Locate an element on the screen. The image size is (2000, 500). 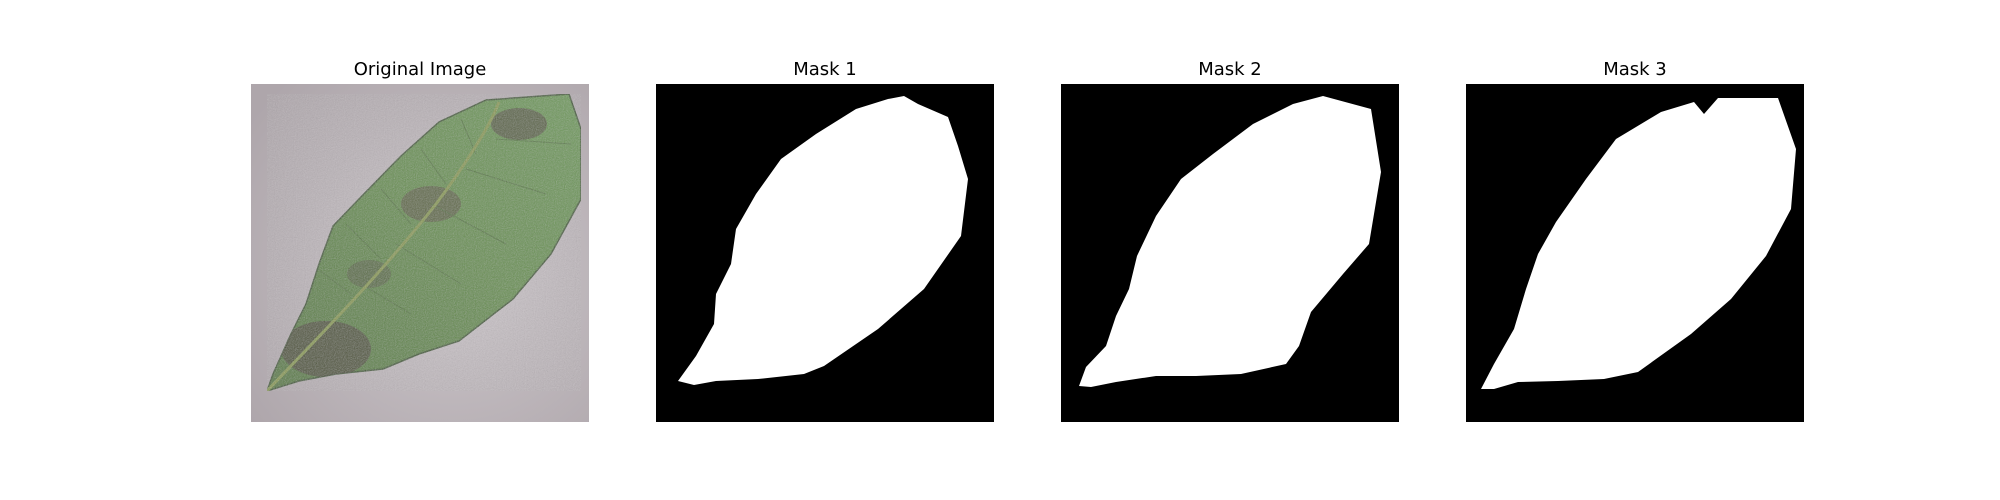
original-image-frame is located at coordinates (420, 253).